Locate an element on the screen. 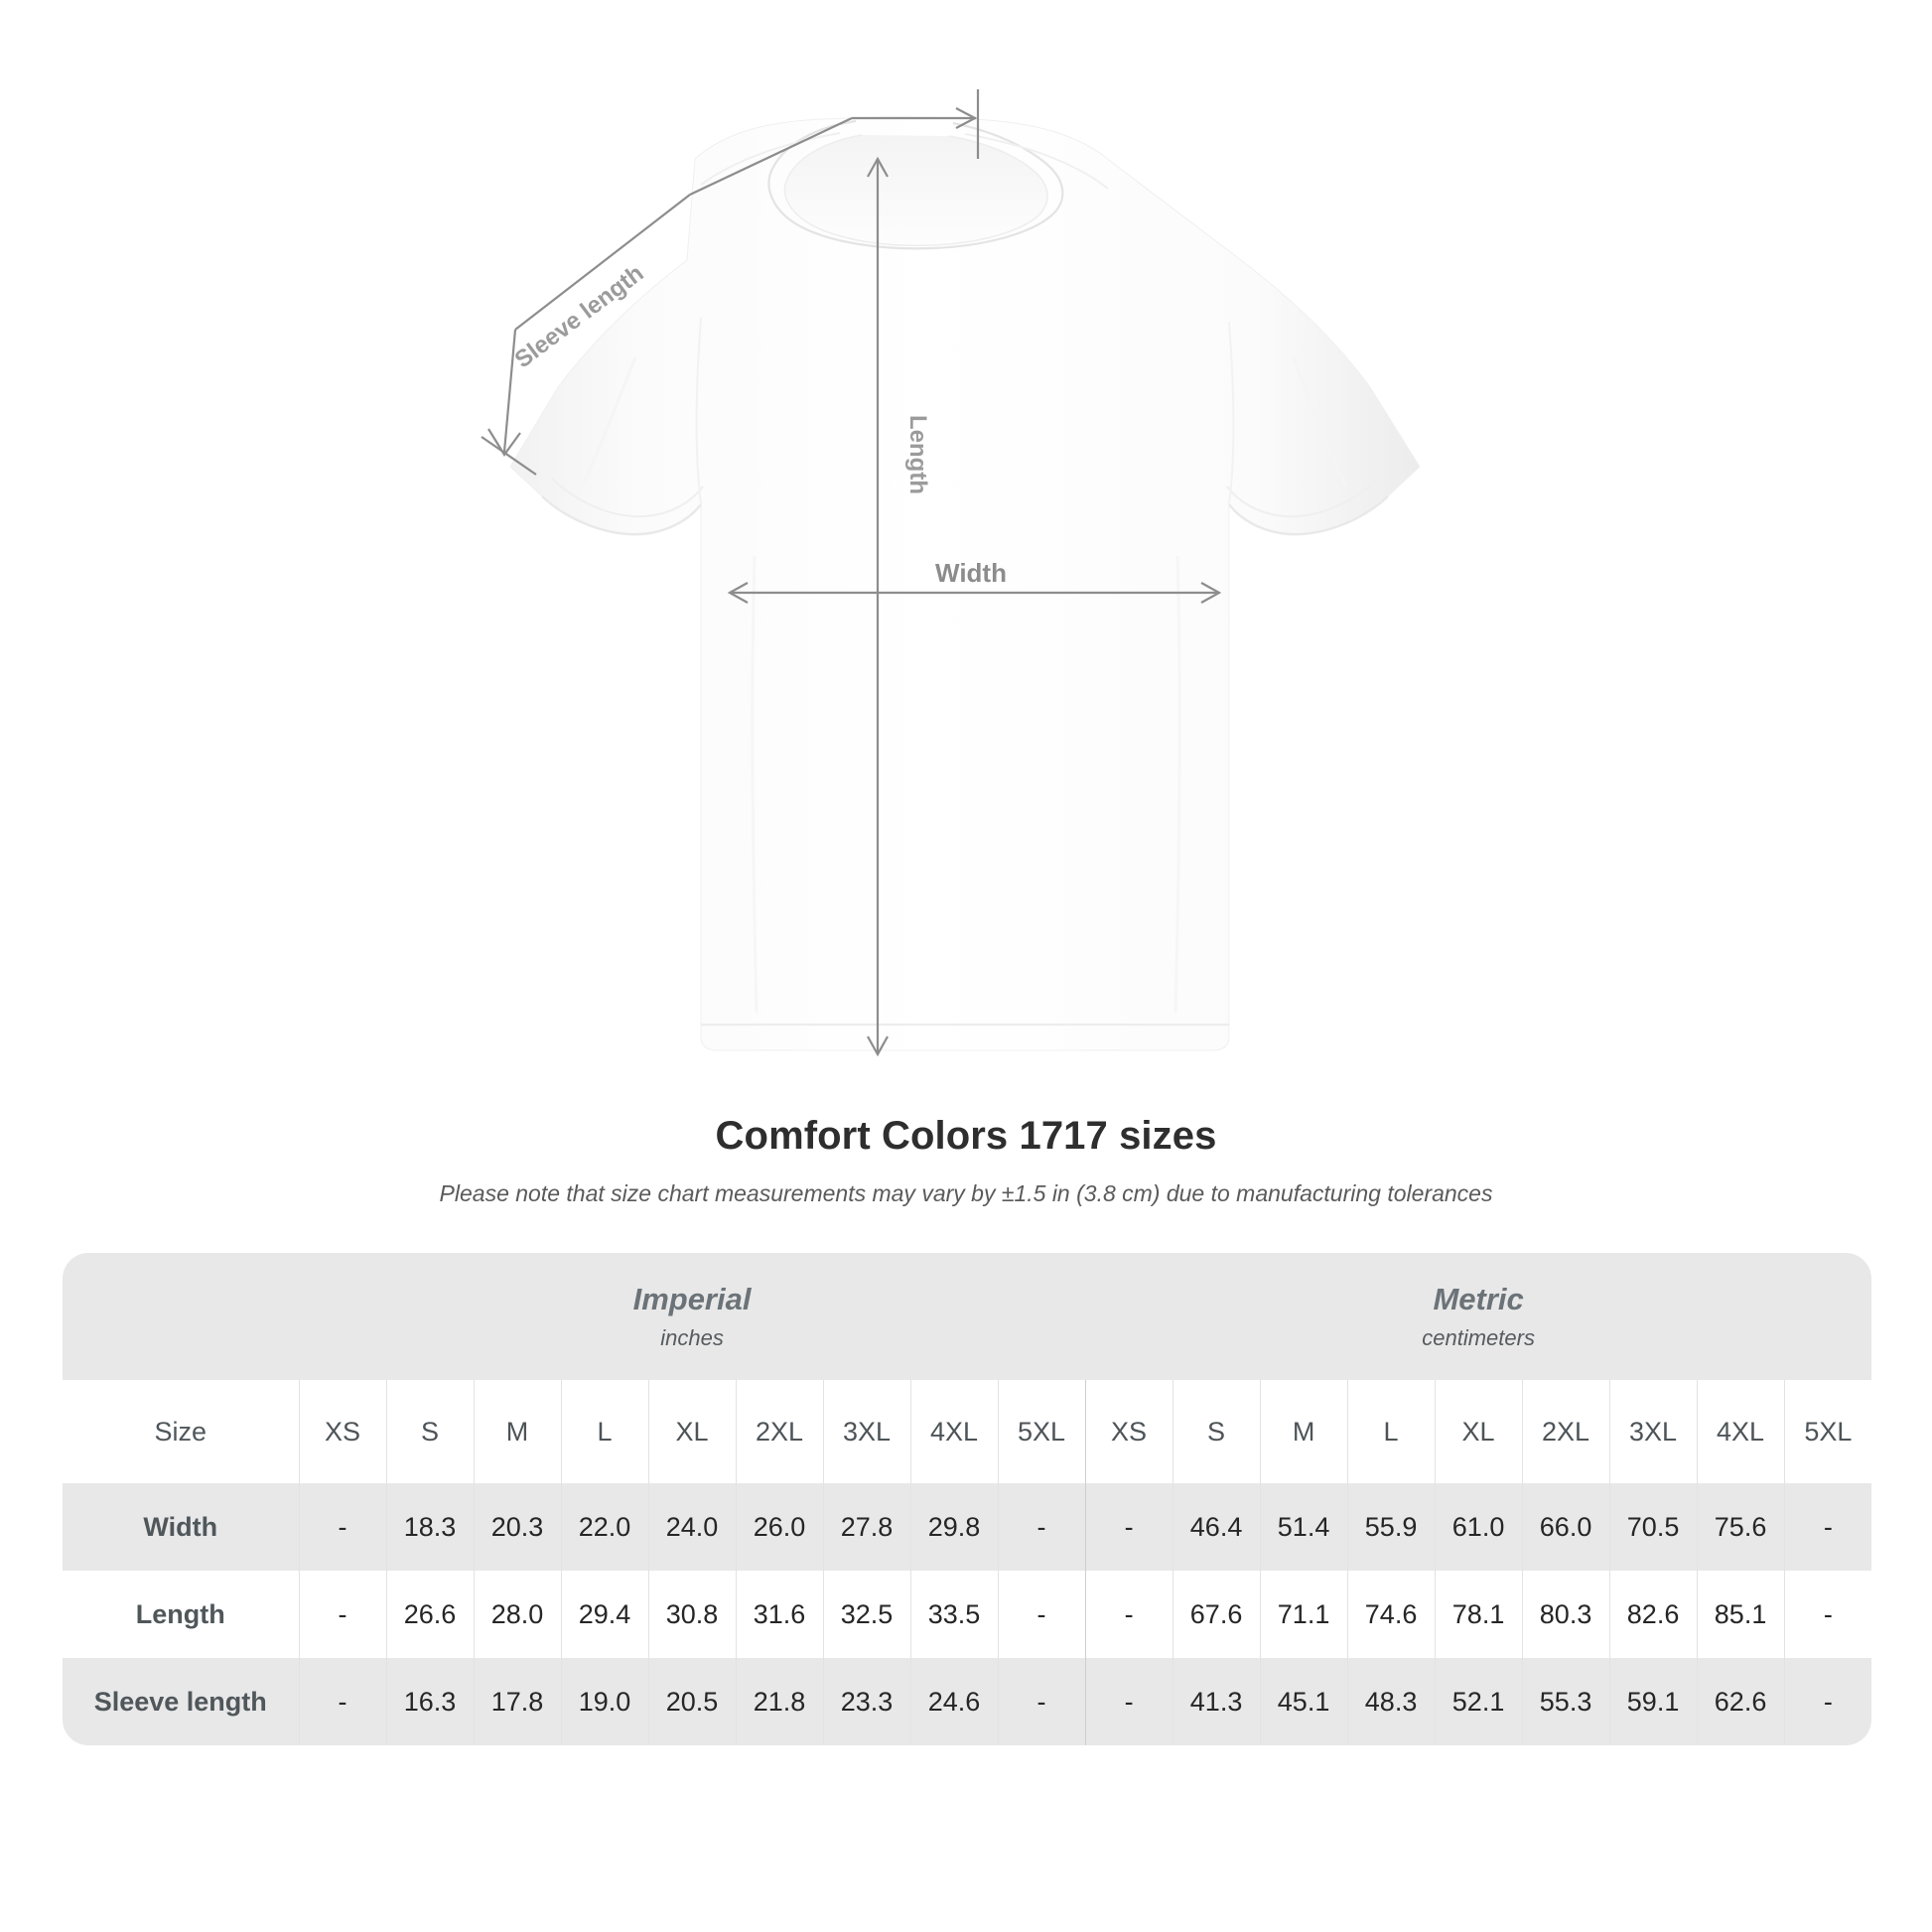 This screenshot has width=1932, height=1932. header-imperial-xs: XS is located at coordinates (342, 1432).